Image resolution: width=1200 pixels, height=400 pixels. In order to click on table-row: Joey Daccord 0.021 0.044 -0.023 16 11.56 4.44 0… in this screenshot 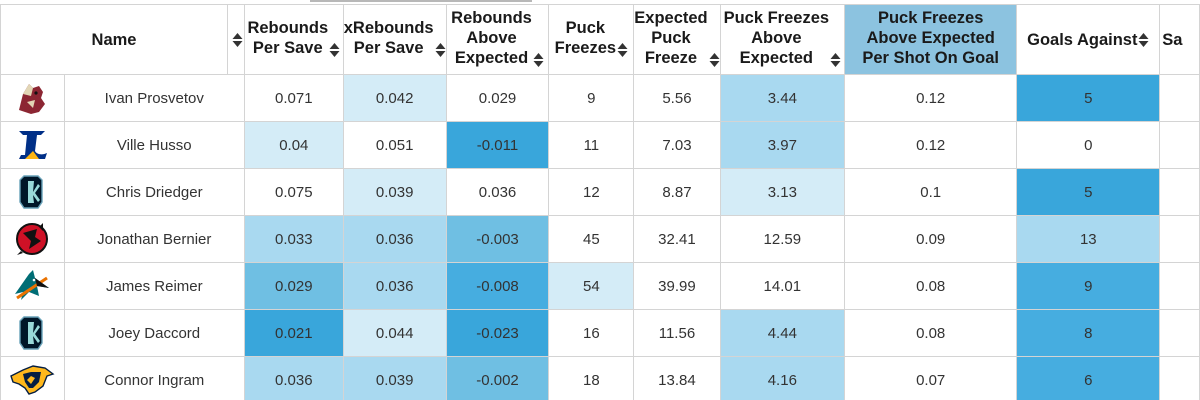, I will do `click(600, 333)`.